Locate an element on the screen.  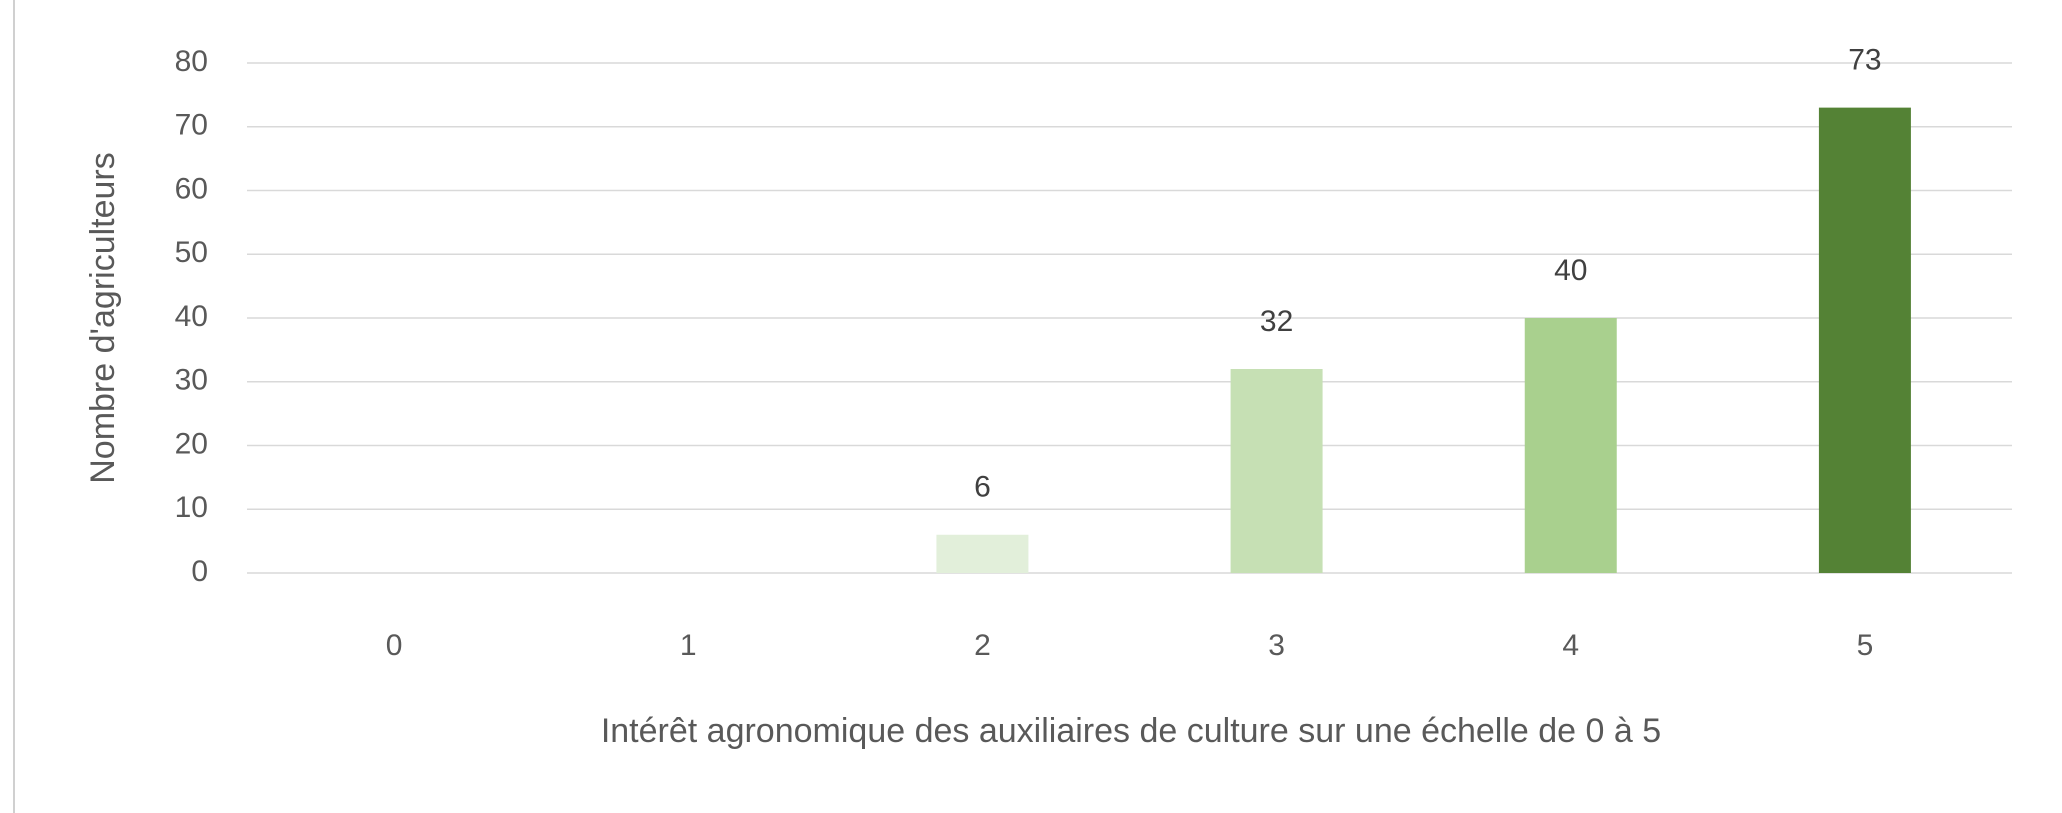
y-tick-label: 70 is located at coordinates (191, 125).